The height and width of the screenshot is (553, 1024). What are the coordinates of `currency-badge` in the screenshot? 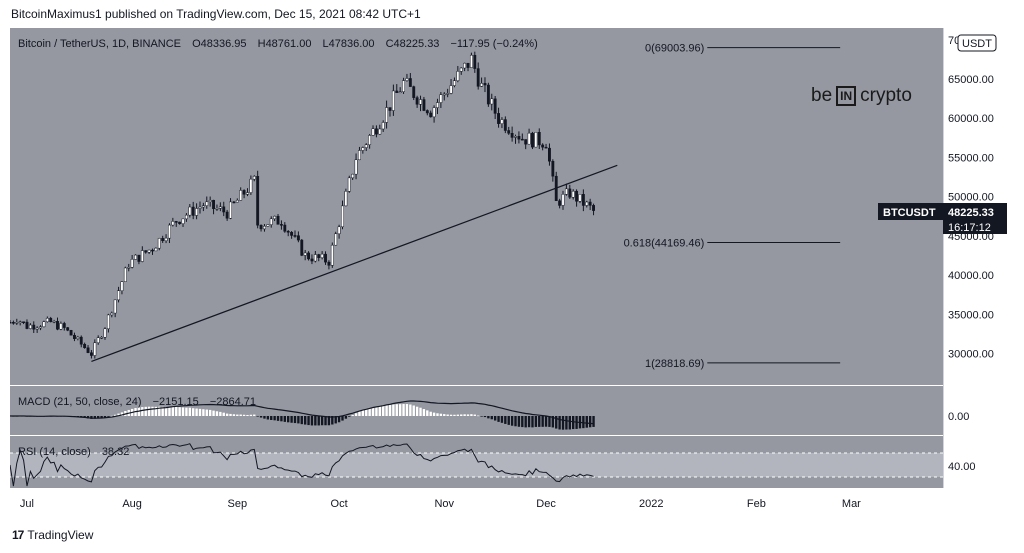 It's located at (977, 43).